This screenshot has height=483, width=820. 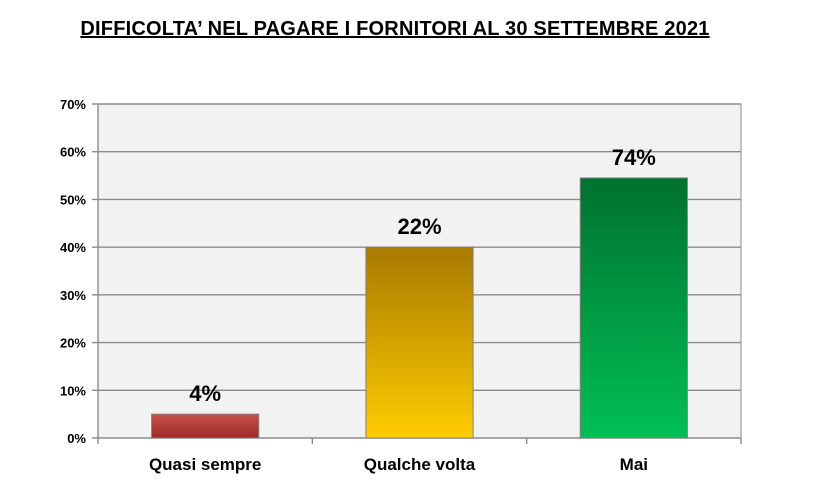 What do you see at coordinates (634, 157) in the screenshot?
I see `data-label: 74%` at bounding box center [634, 157].